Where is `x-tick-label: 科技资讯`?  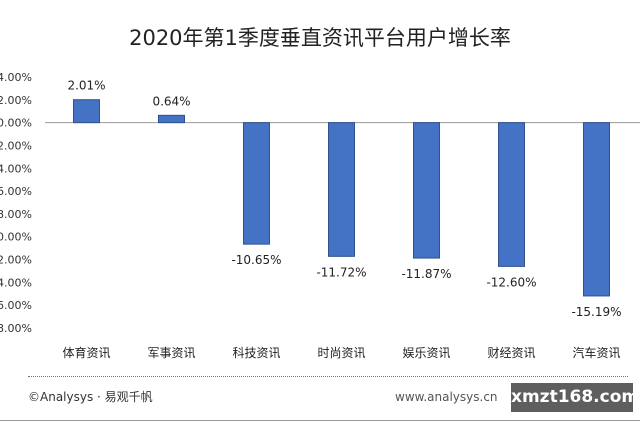
x-tick-label: 科技资讯 is located at coordinates (256, 353).